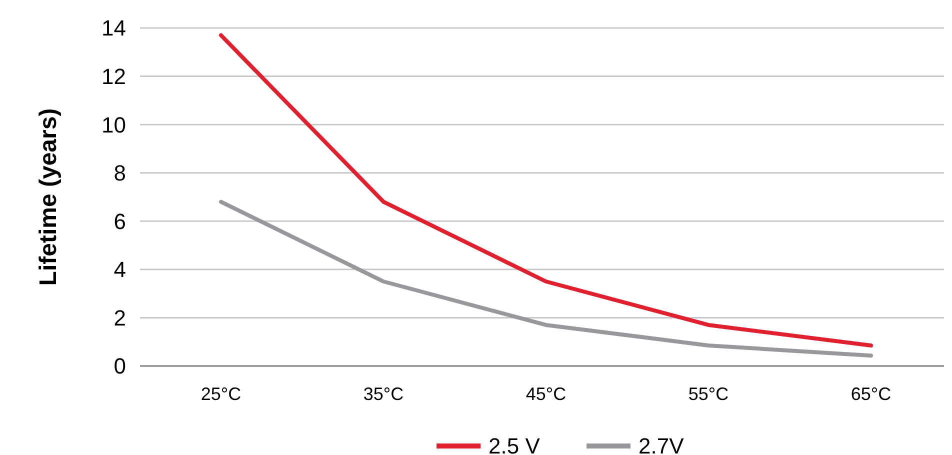 The width and height of the screenshot is (952, 455). Describe the element at coordinates (120, 366) in the screenshot. I see `y-tick-label: 0` at that location.